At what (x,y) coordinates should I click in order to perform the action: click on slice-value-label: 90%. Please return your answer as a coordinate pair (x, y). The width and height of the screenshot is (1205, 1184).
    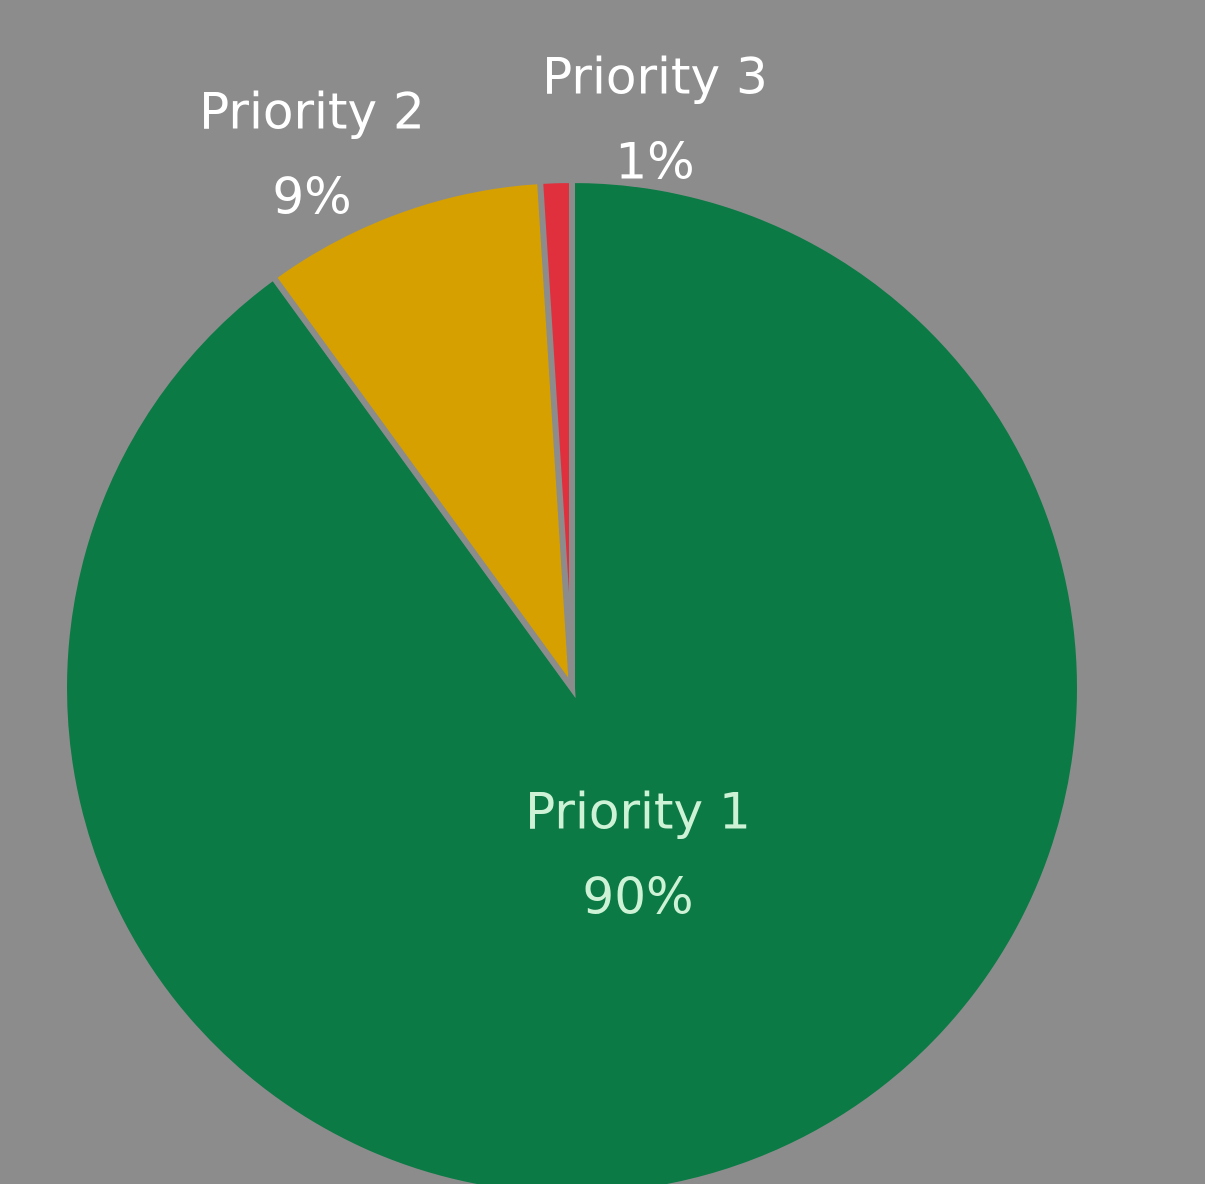
    Looking at the image, I should click on (637, 897).